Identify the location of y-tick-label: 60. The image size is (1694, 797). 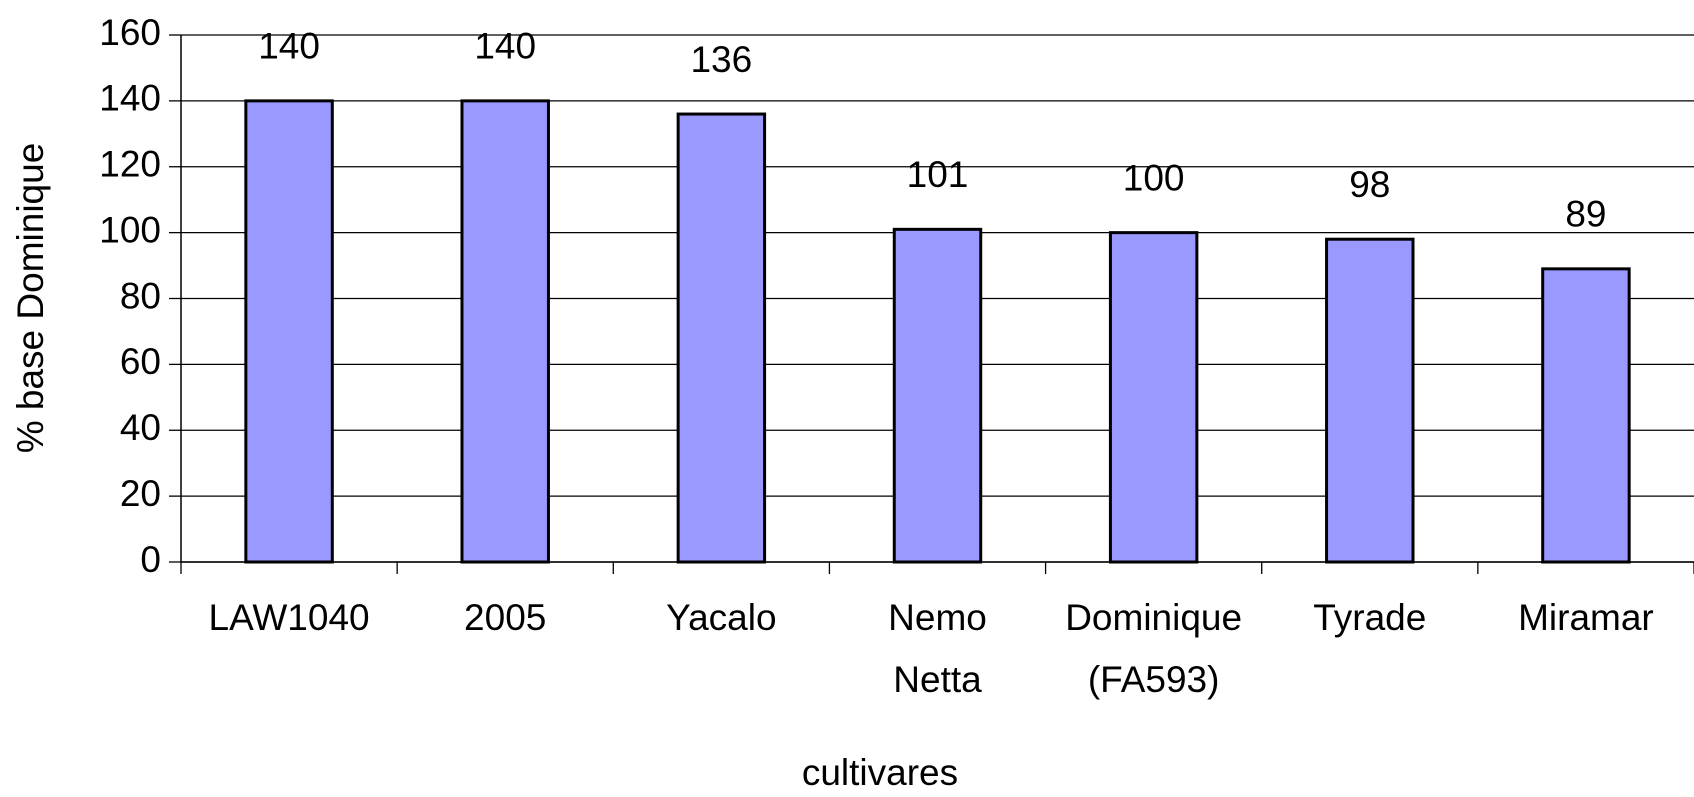
(140, 361).